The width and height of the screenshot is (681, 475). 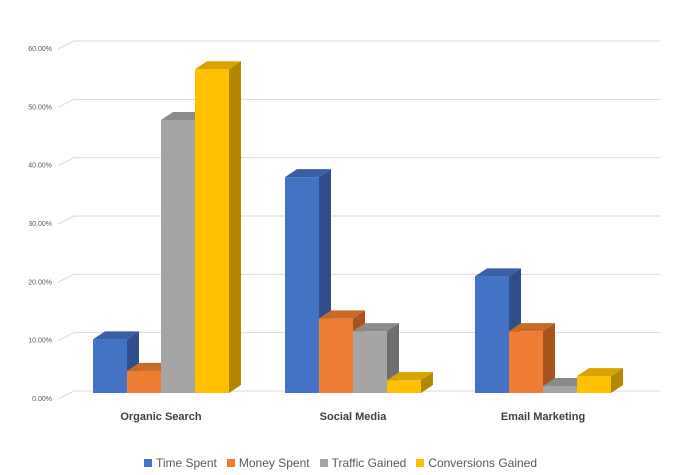 What do you see at coordinates (543, 417) in the screenshot?
I see `x-tick-label: Email Marketing` at bounding box center [543, 417].